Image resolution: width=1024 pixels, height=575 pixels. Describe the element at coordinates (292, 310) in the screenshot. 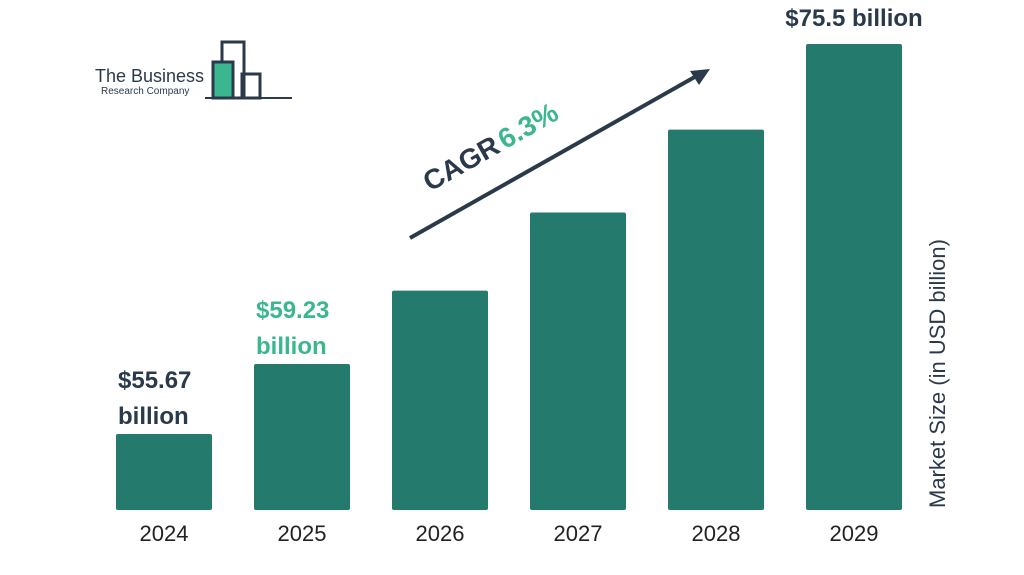

I see `data-label-2025: $59.23` at that location.